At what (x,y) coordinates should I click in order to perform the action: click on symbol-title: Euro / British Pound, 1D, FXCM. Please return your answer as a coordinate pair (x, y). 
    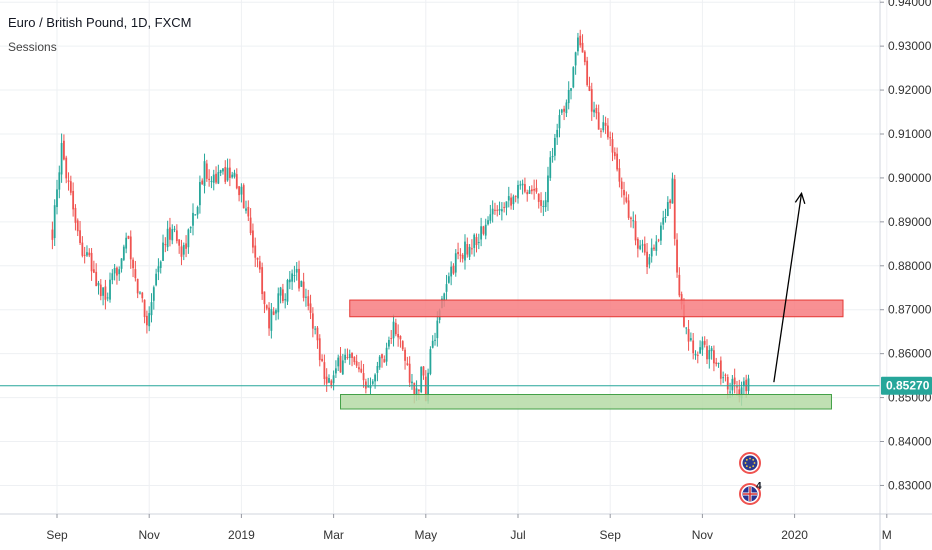
    Looking at the image, I should click on (100, 22).